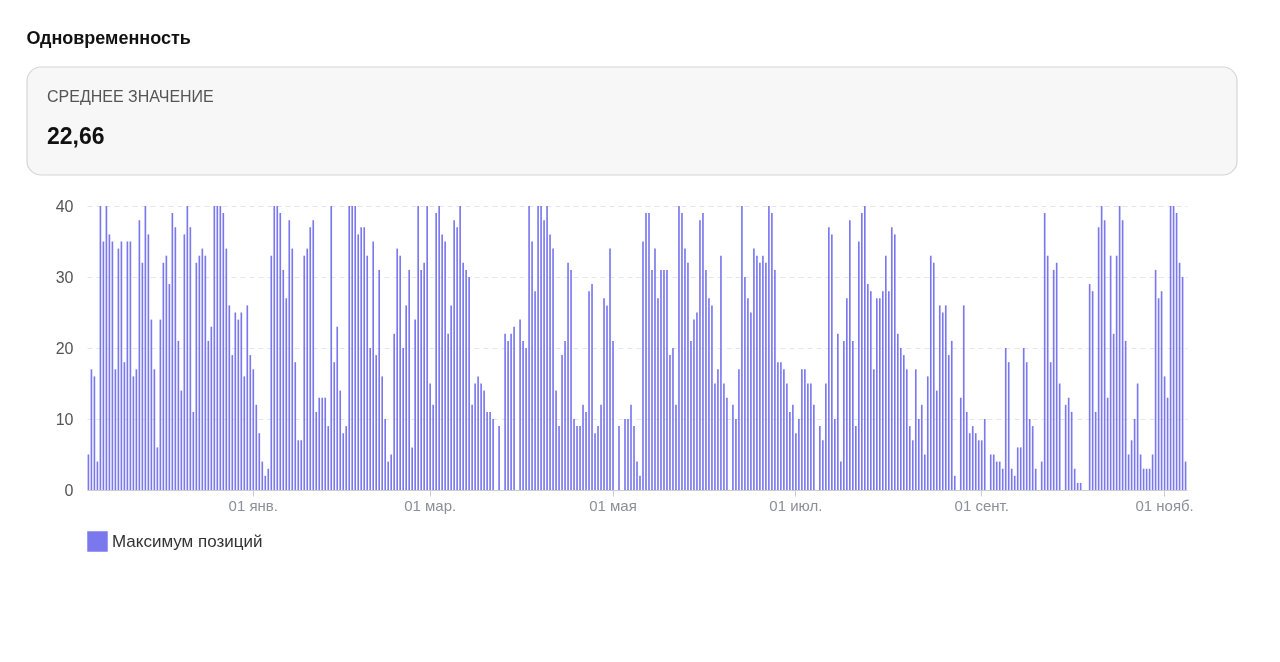 The image size is (1280, 662). What do you see at coordinates (1164, 505) in the screenshot?
I see `x-tick-label: 01 нояб.` at bounding box center [1164, 505].